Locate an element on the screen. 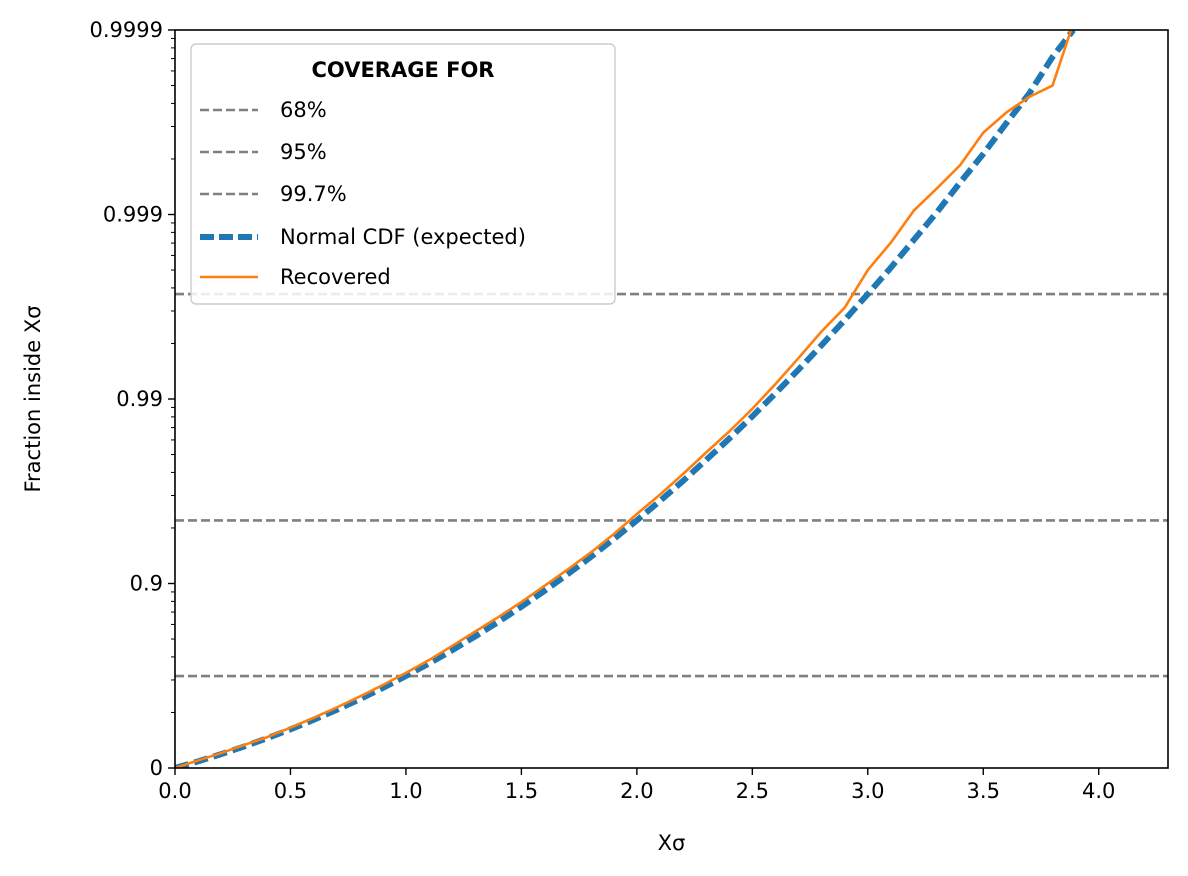 This screenshot has height=876, width=1188. legend-label-1: 95% is located at coordinates (303, 152).